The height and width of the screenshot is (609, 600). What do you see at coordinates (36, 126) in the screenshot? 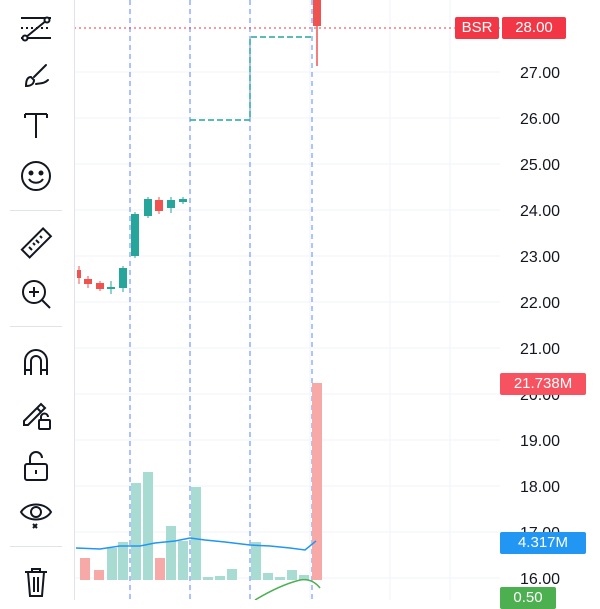
I see `text-tool-icon` at bounding box center [36, 126].